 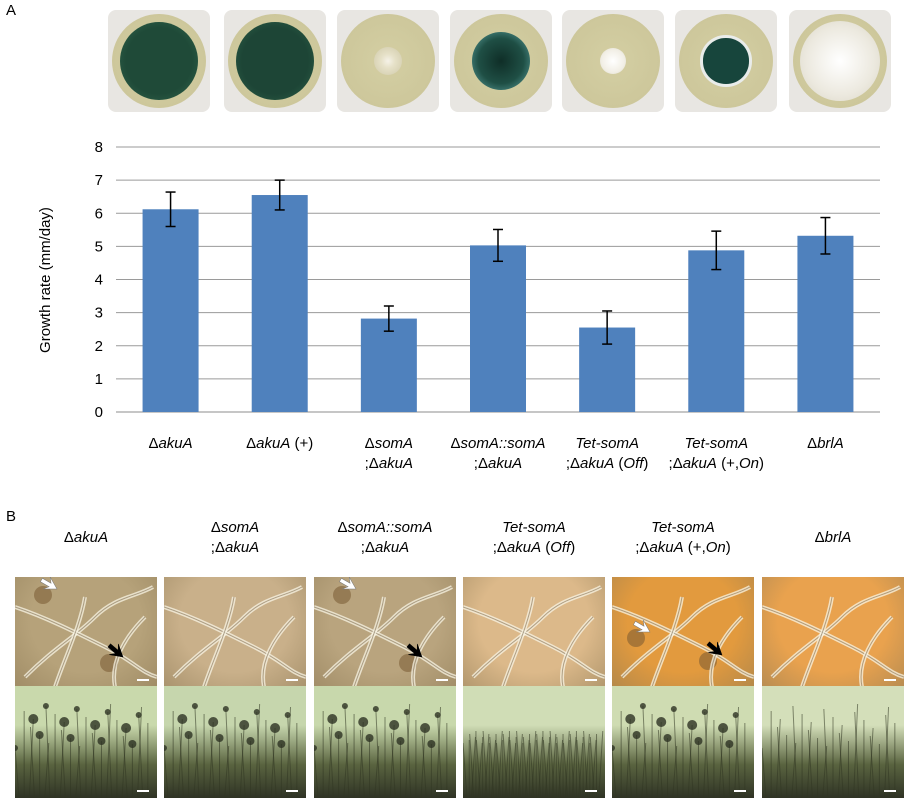 What do you see at coordinates (11, 10) in the screenshot?
I see `panel-label-a: A` at bounding box center [11, 10].